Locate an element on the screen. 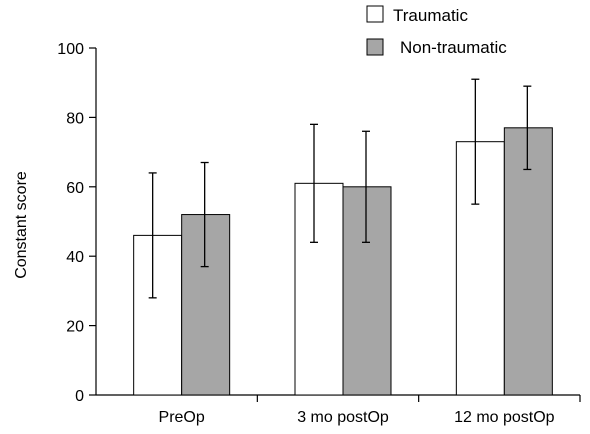 This screenshot has height=434, width=590. y-tick-label: 100 is located at coordinates (70, 49).